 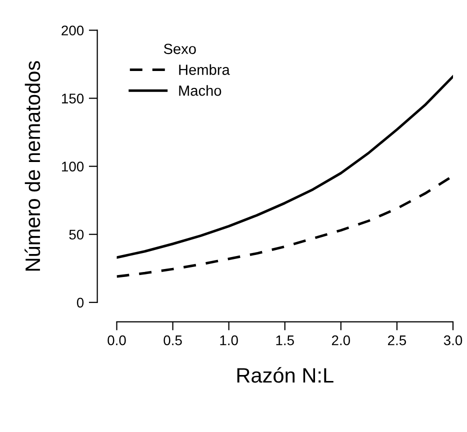 I want to click on y-tick-label: 50, so click(x=76, y=235).